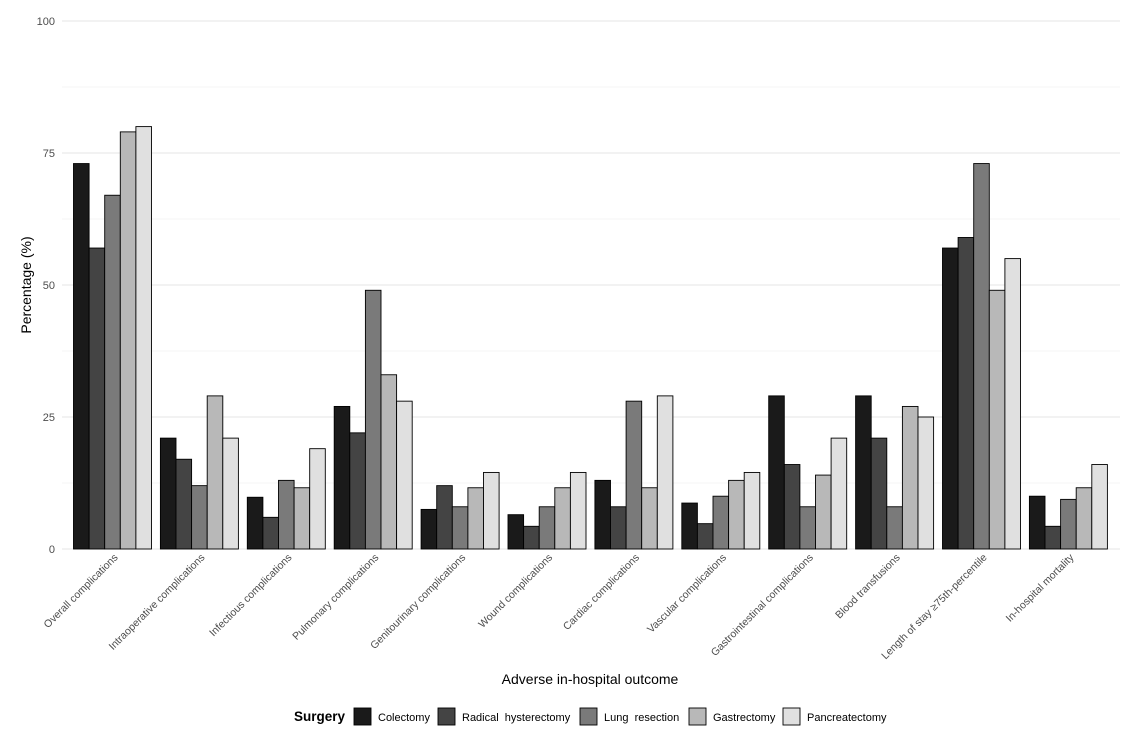 This screenshot has width=1128, height=731. Describe the element at coordinates (49, 418) in the screenshot. I see `y-tick-label: 25` at that location.